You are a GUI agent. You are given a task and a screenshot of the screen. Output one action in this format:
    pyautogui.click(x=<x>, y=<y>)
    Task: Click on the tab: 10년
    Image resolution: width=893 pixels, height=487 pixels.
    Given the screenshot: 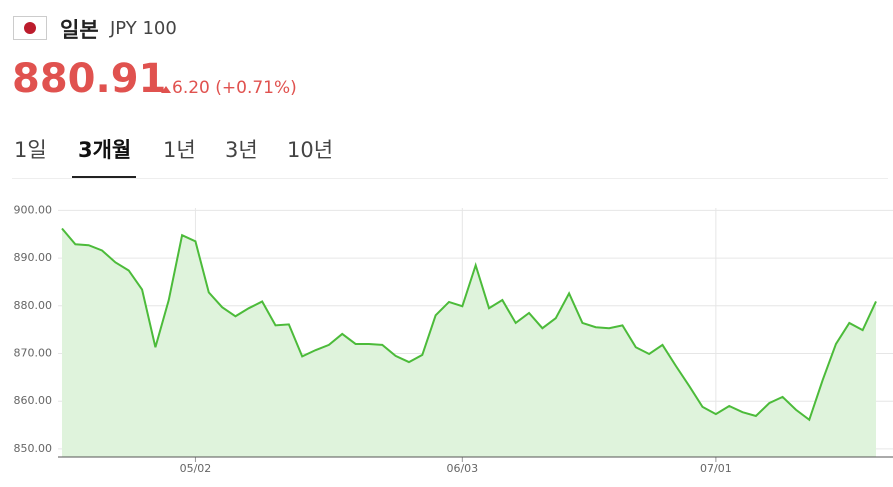 What is the action you would take?
    pyautogui.click(x=310, y=150)
    